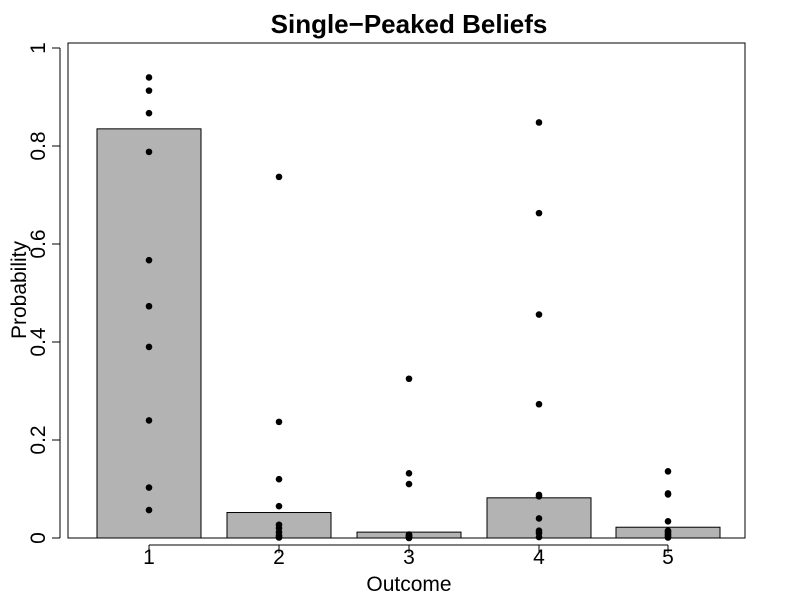 Image resolution: width=789 pixels, height=610 pixels. I want to click on y-tick-label: 0.4, so click(38, 342).